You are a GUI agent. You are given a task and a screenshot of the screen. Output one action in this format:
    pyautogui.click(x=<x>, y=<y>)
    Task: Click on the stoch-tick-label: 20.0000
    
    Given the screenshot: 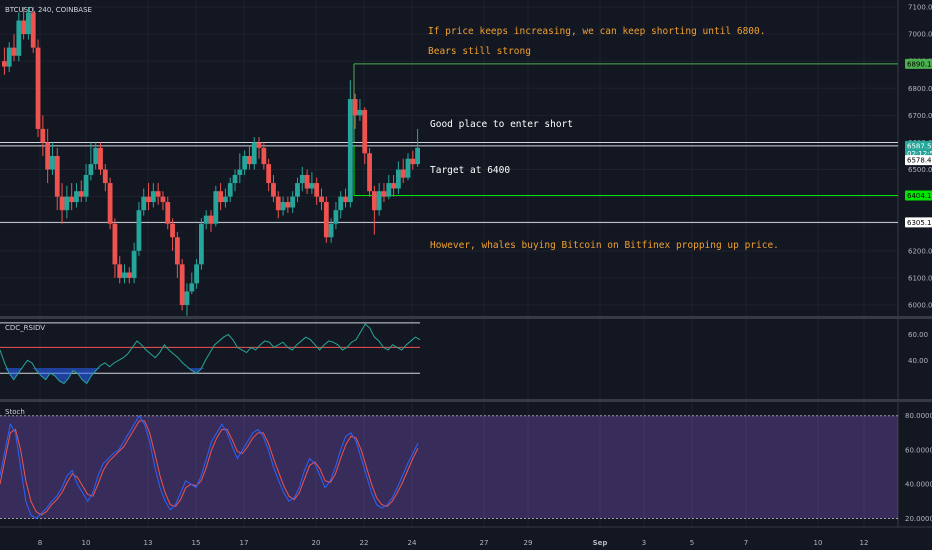 What is the action you would take?
    pyautogui.click(x=918, y=519)
    